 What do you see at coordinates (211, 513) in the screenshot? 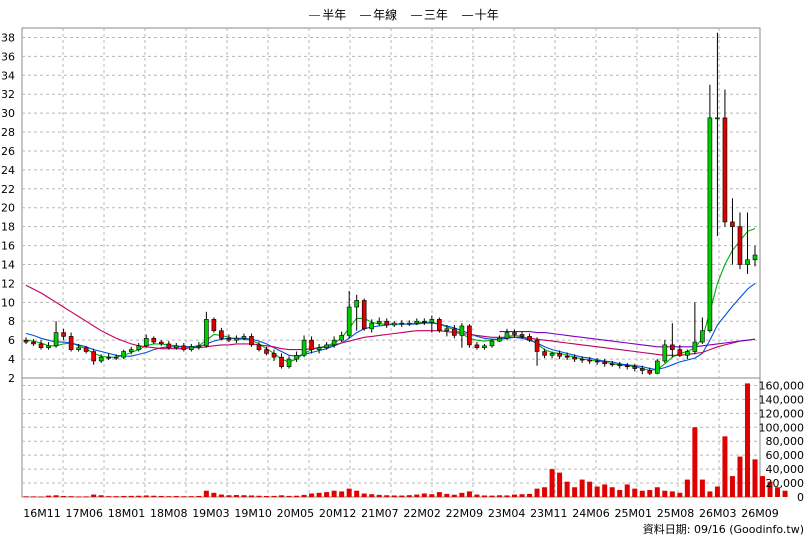
I see `x-tick-label: 19M03` at bounding box center [211, 513].